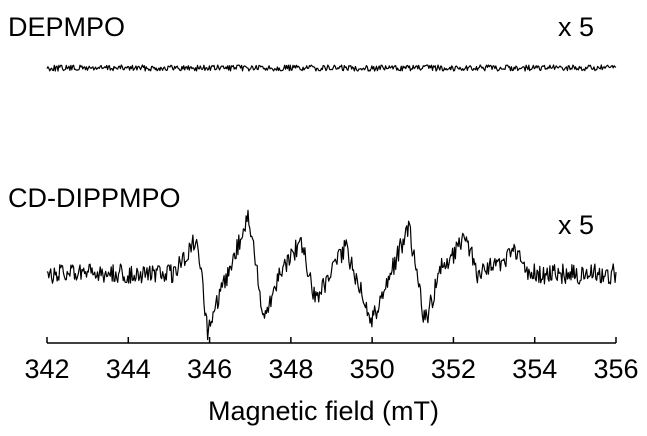  What do you see at coordinates (535, 369) in the screenshot?
I see `x-tick-label: 354` at bounding box center [535, 369].